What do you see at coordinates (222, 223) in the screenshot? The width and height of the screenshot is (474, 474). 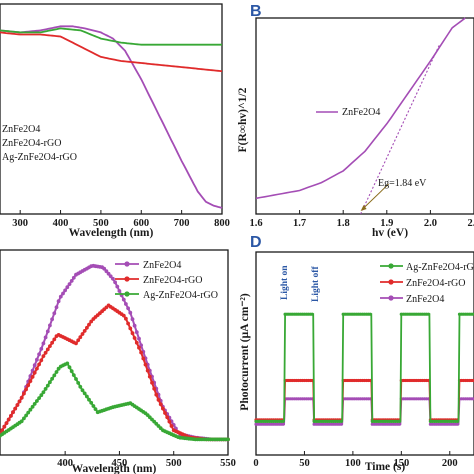 I see `xtick-label: 800` at bounding box center [222, 223].